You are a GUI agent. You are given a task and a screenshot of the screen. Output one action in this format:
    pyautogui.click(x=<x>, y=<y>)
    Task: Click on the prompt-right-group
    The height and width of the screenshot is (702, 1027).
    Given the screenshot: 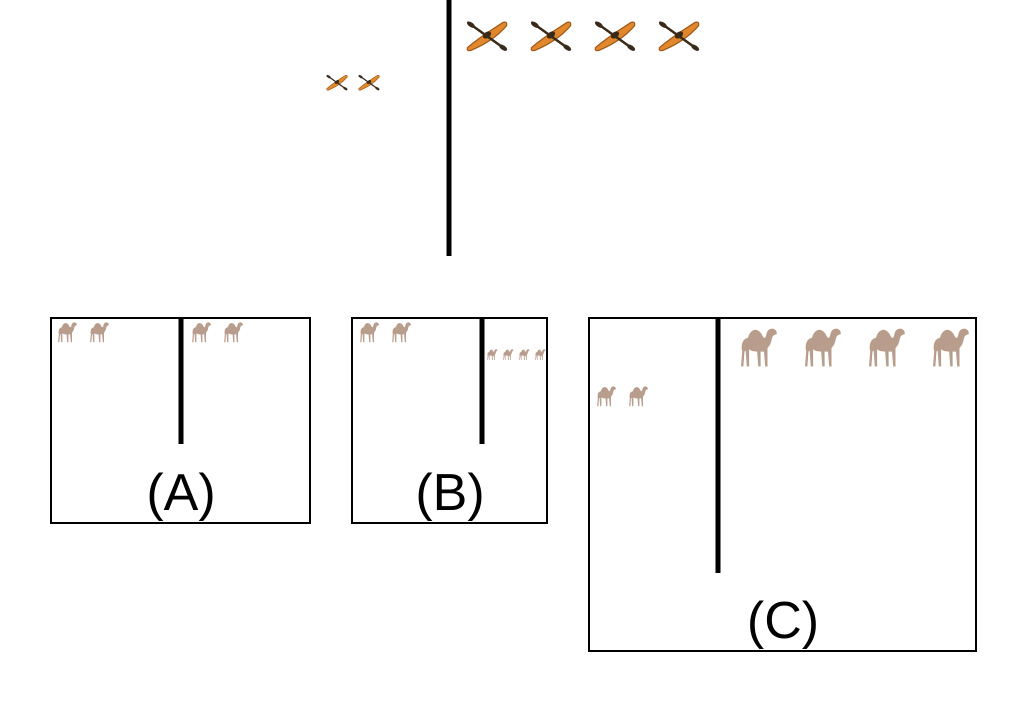 What is the action you would take?
    pyautogui.click(x=583, y=36)
    